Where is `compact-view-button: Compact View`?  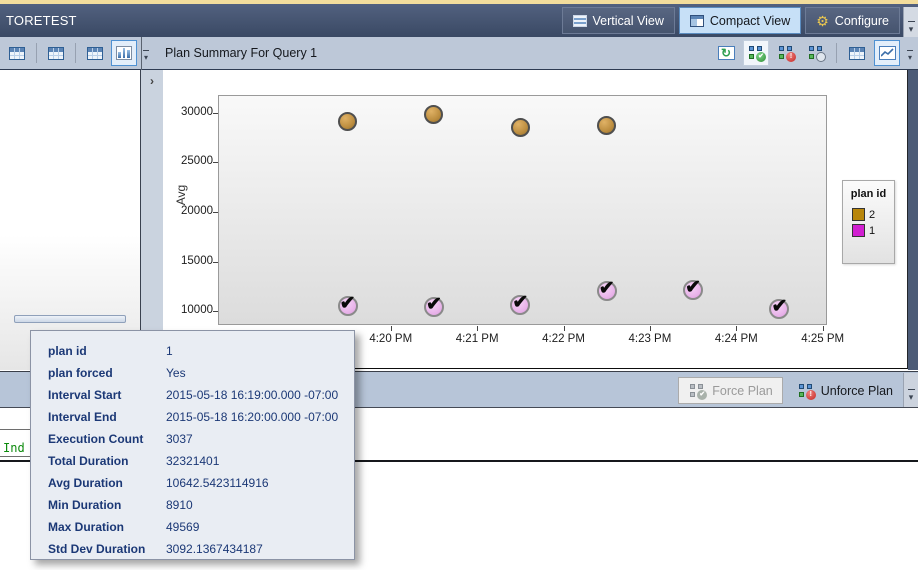
compact-view-button: Compact View is located at coordinates (740, 20).